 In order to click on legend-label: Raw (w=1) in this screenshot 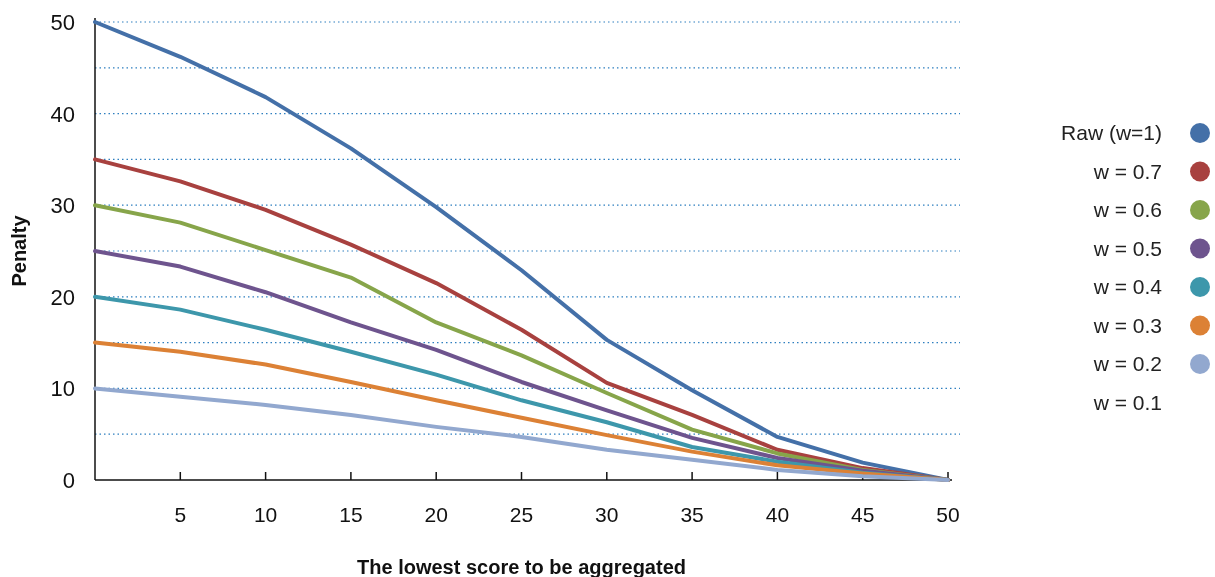, I will do `click(1111, 132)`.